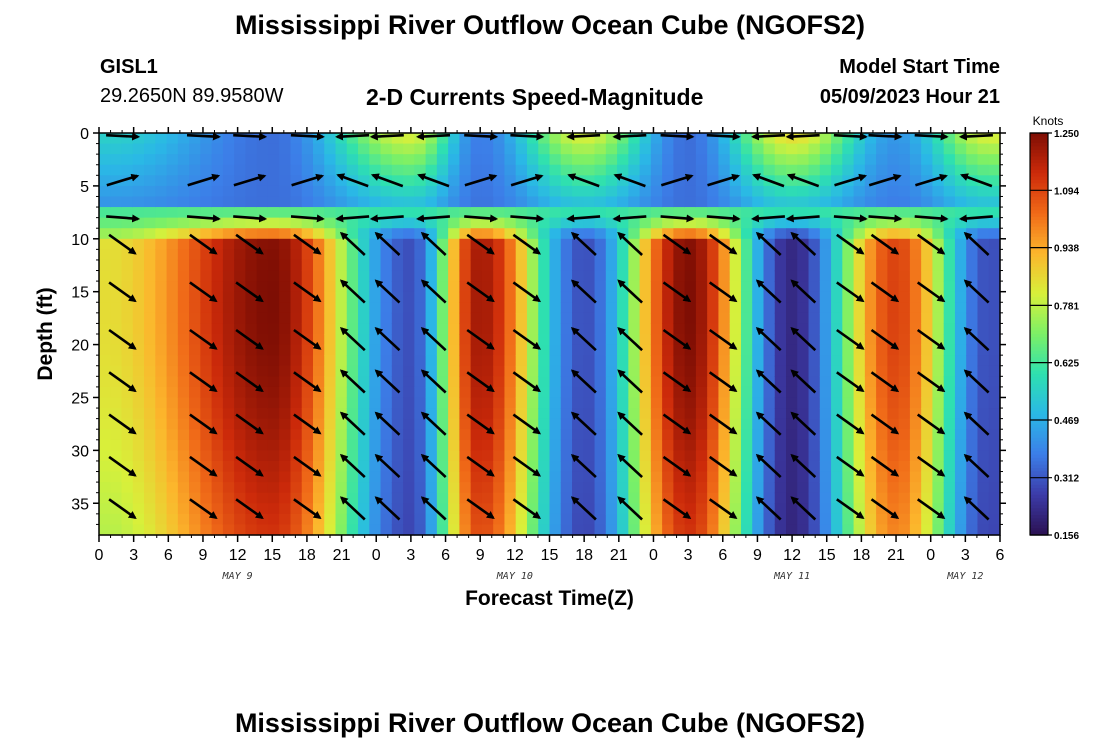 The height and width of the screenshot is (750, 1100). Describe the element at coordinates (168, 555) in the screenshot. I see `x-tick-label: 6` at that location.